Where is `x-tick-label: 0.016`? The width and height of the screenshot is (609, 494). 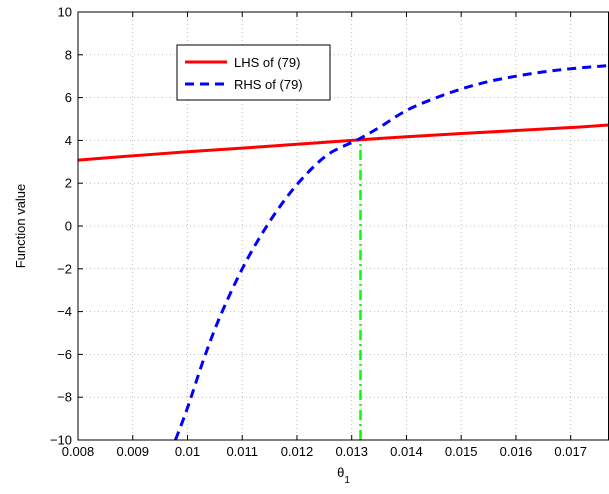 x-tick-label: 0.016 is located at coordinates (516, 451).